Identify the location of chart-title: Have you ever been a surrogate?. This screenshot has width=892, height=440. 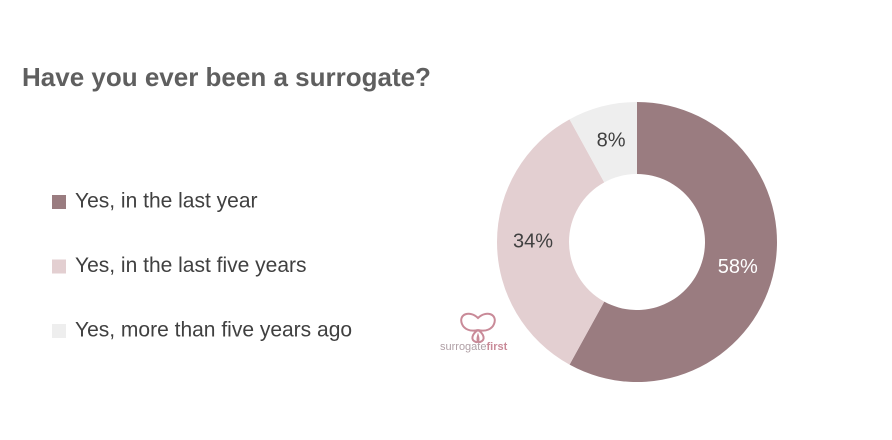
(226, 77).